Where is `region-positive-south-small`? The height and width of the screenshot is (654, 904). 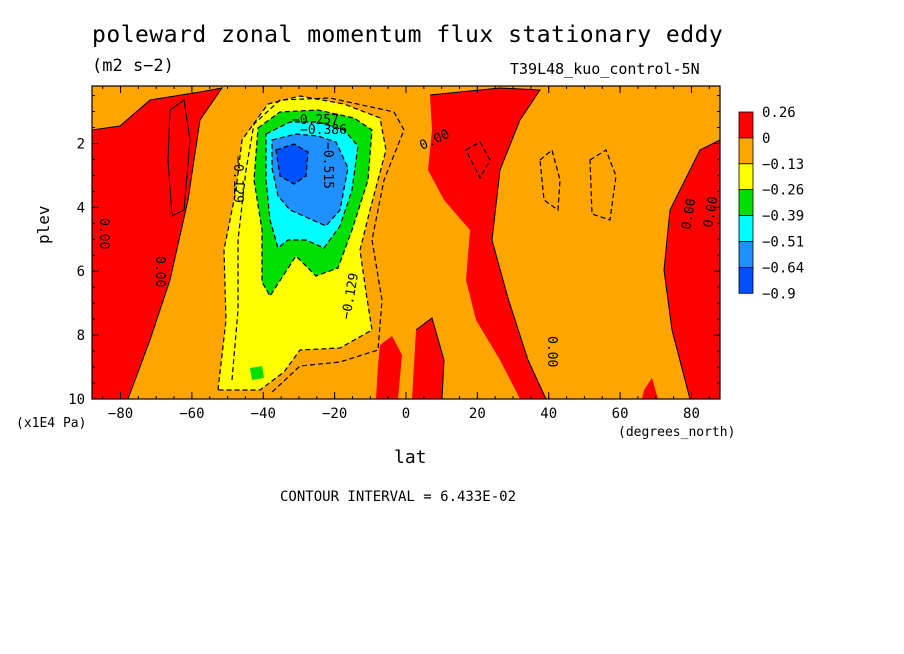 region-positive-south-small is located at coordinates (389, 367).